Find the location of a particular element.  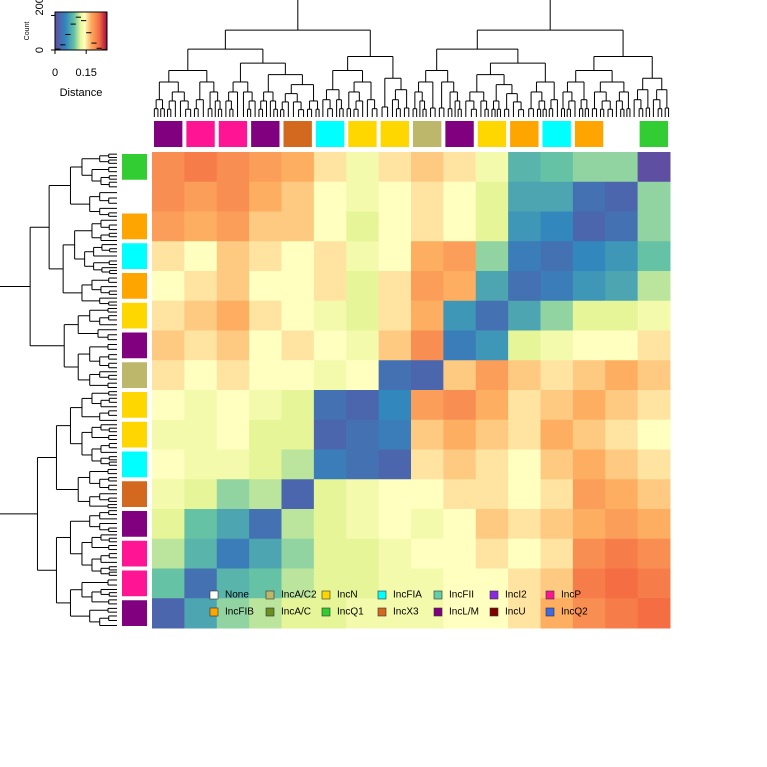

x-tick-label: 0 is located at coordinates (55, 73).